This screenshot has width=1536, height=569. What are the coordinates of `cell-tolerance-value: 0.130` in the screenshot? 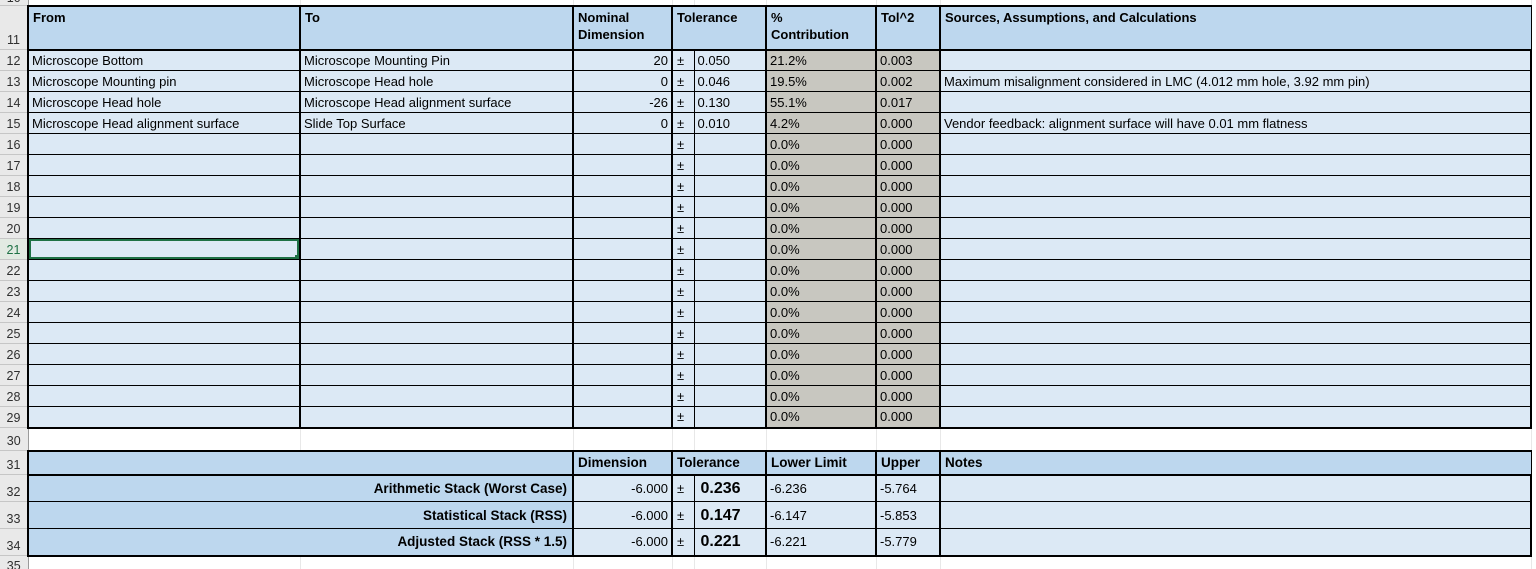 It's located at (730, 102).